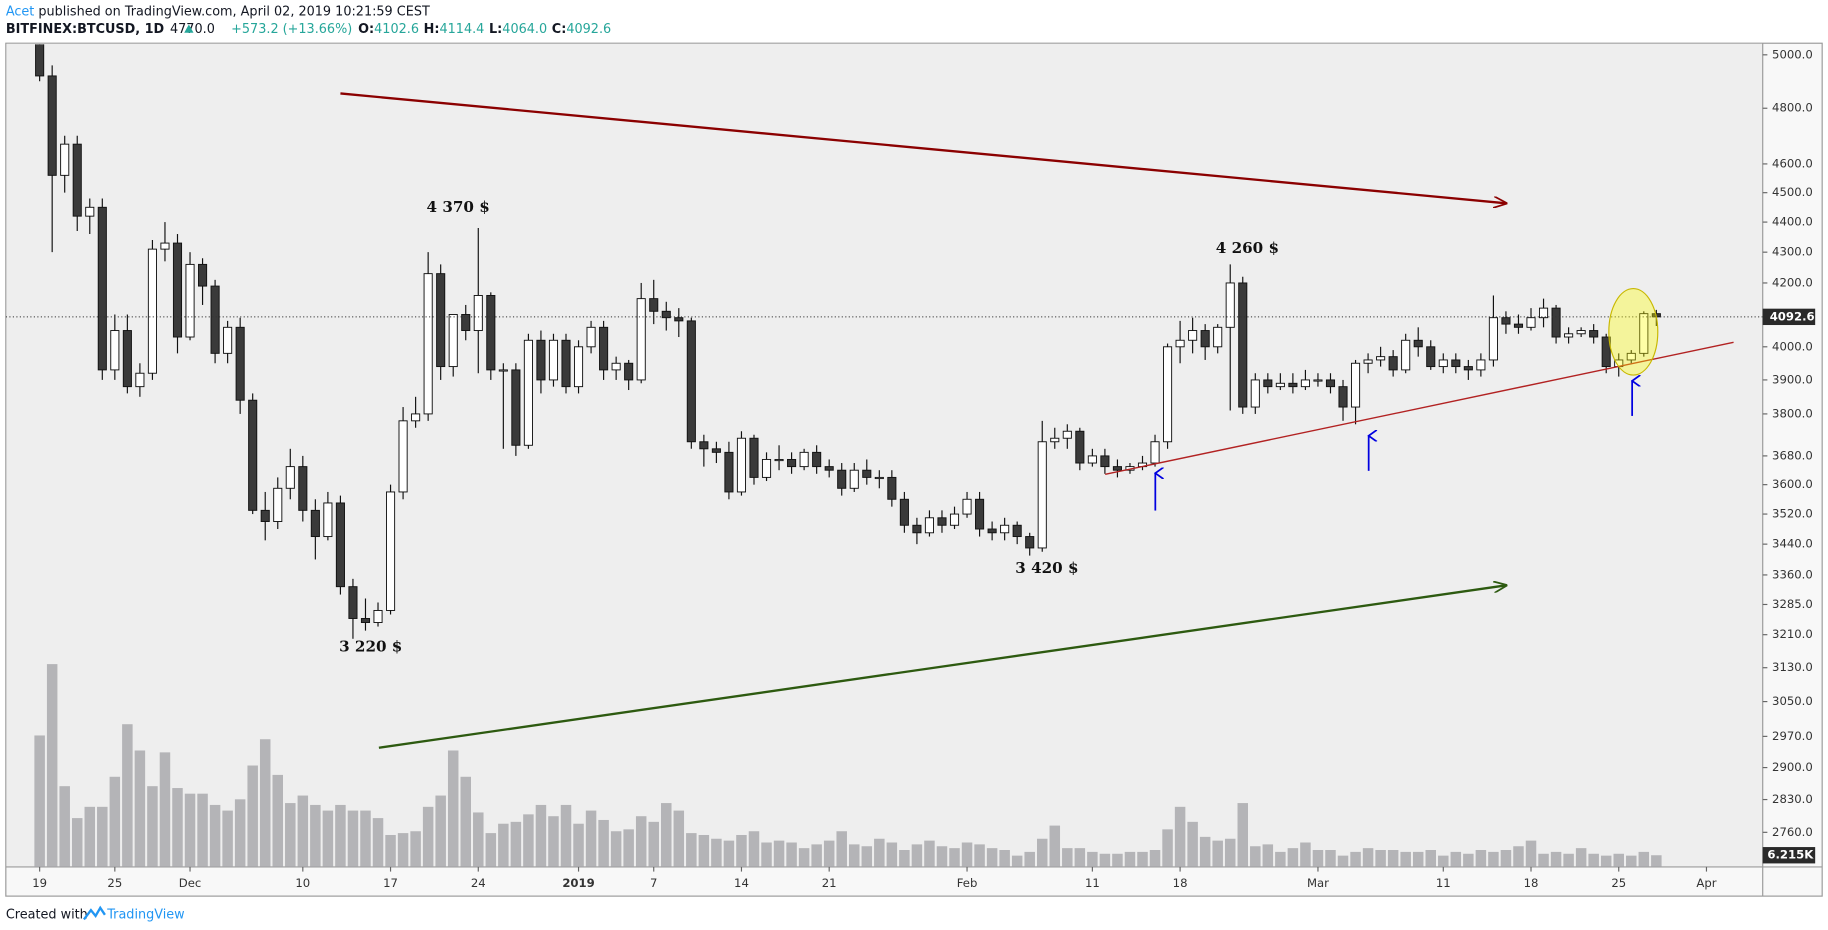  Describe the element at coordinates (1792, 767) in the screenshot. I see `y-tick-label: 2900.0` at that location.